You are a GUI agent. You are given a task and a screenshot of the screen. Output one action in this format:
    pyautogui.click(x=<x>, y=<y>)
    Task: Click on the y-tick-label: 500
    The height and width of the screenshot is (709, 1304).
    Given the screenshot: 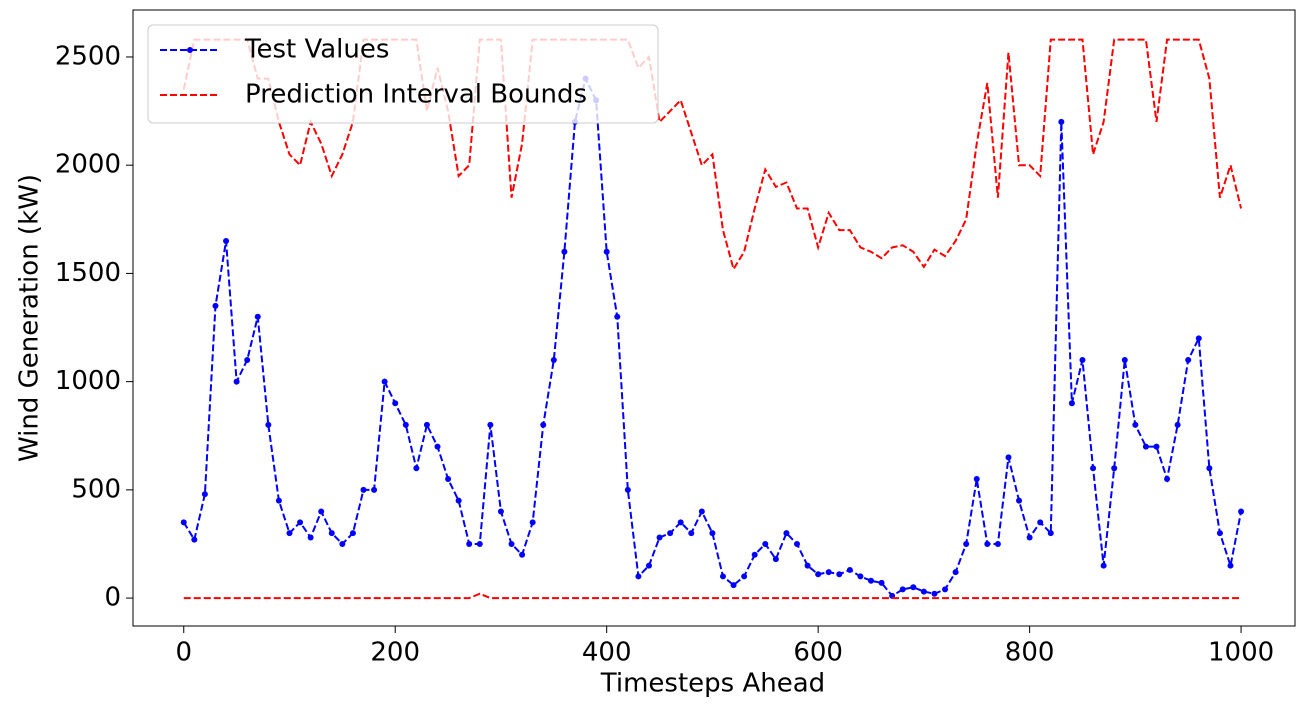 What is the action you would take?
    pyautogui.click(x=96, y=489)
    